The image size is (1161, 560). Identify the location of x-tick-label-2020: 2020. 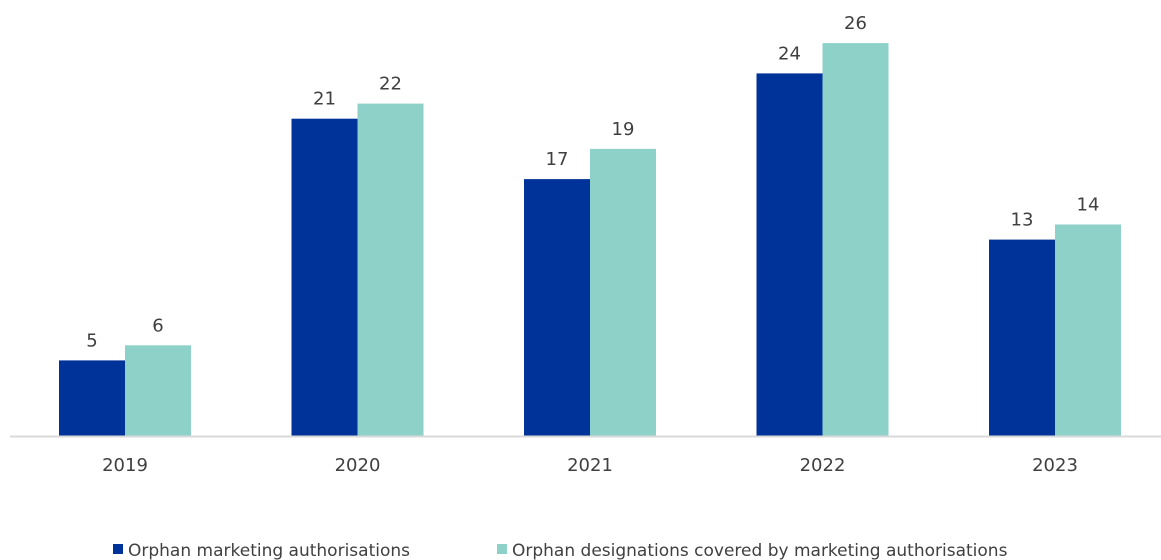
(358, 465).